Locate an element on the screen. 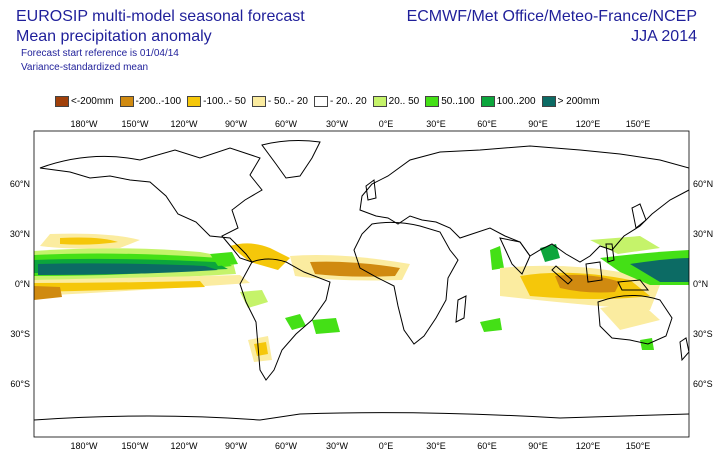 Image resolution: width=723 pixels, height=456 pixels. axis-tick-label: 30°N is located at coordinates (703, 234).